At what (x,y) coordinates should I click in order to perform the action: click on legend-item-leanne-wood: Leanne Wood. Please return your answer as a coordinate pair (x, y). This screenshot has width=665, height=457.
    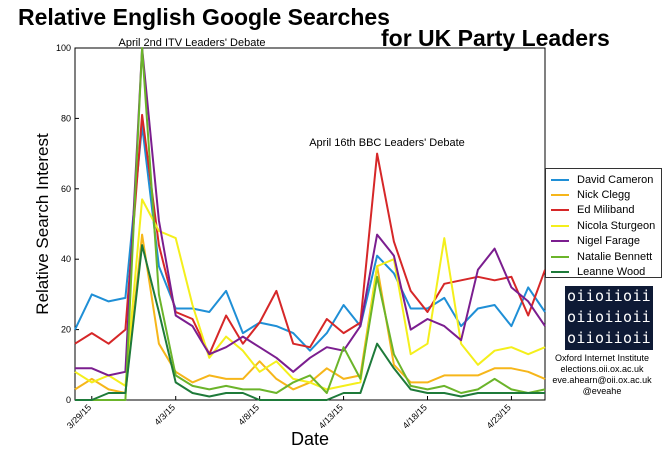
    Looking at the image, I should click on (606, 271).